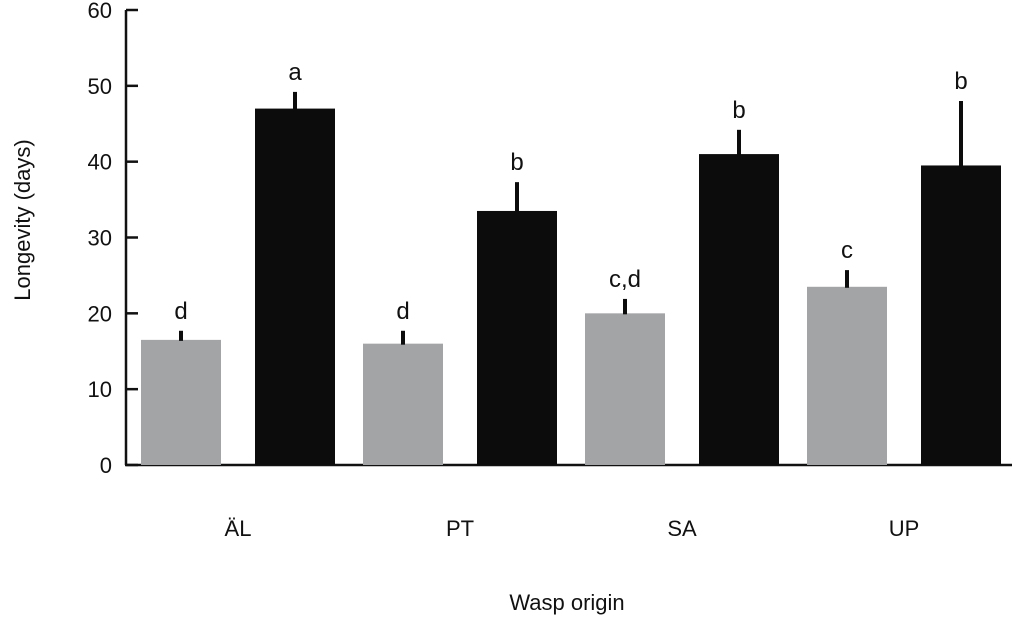 The width and height of the screenshot is (1024, 620). Describe the element at coordinates (295, 72) in the screenshot. I see `significance-letter: a` at that location.